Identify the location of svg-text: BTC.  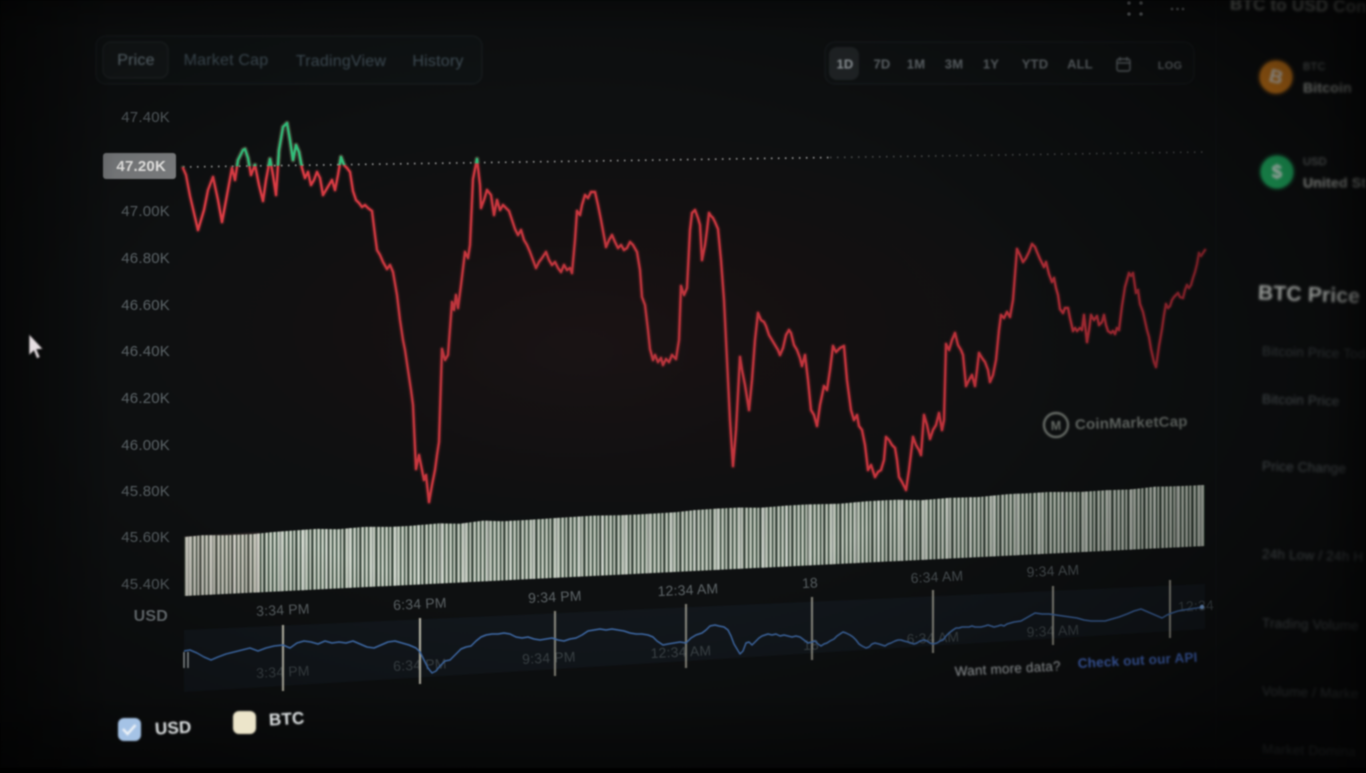
(286, 719).